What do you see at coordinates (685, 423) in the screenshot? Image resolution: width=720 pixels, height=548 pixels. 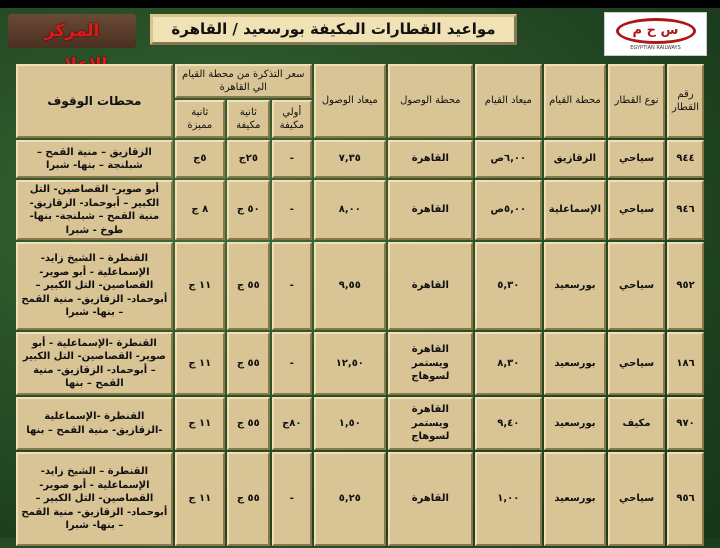 I see `cell-number: ٩٧٠` at bounding box center [685, 423].